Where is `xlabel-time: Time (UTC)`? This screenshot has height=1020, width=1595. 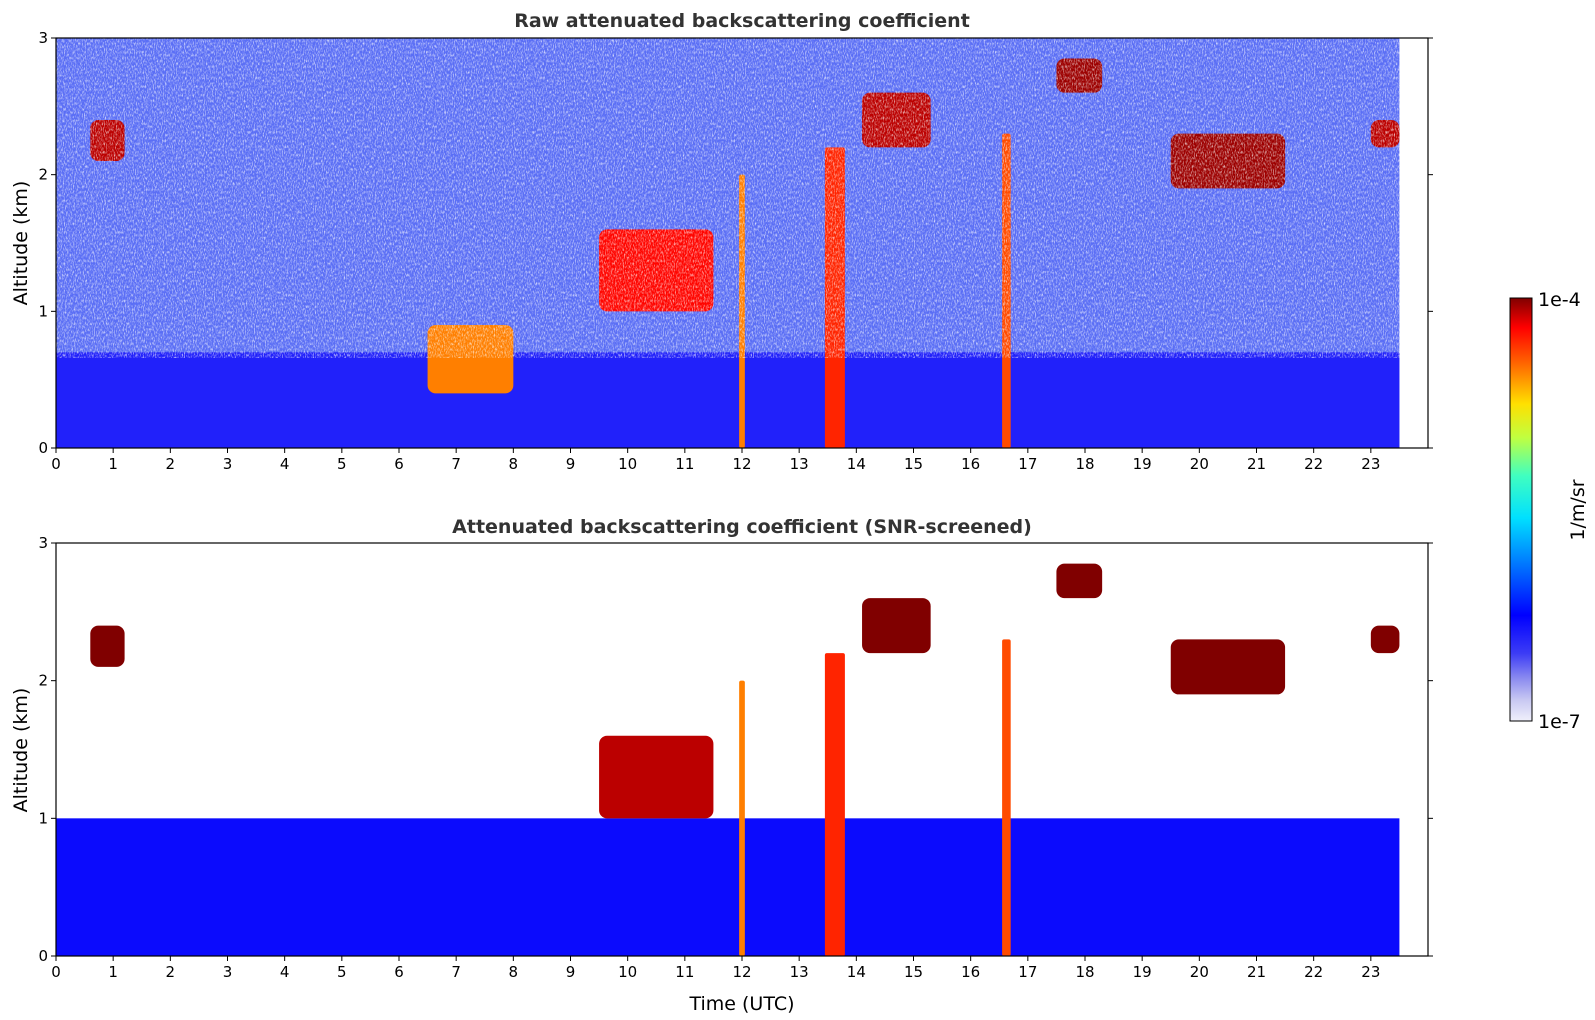
xlabel-time: Time (UTC) is located at coordinates (741, 1004).